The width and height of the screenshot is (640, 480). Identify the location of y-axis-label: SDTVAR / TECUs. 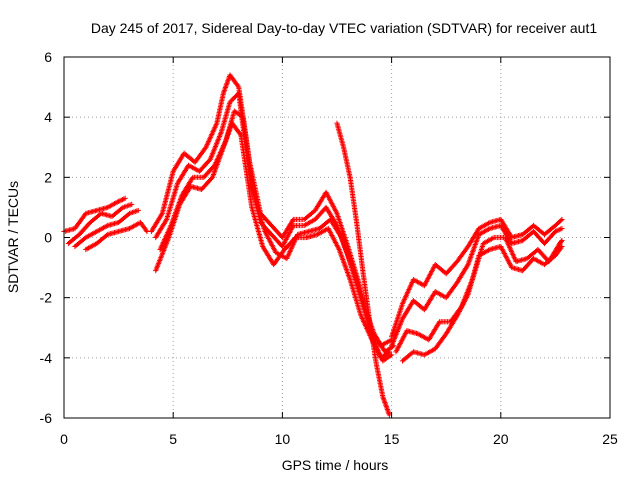
(13, 237).